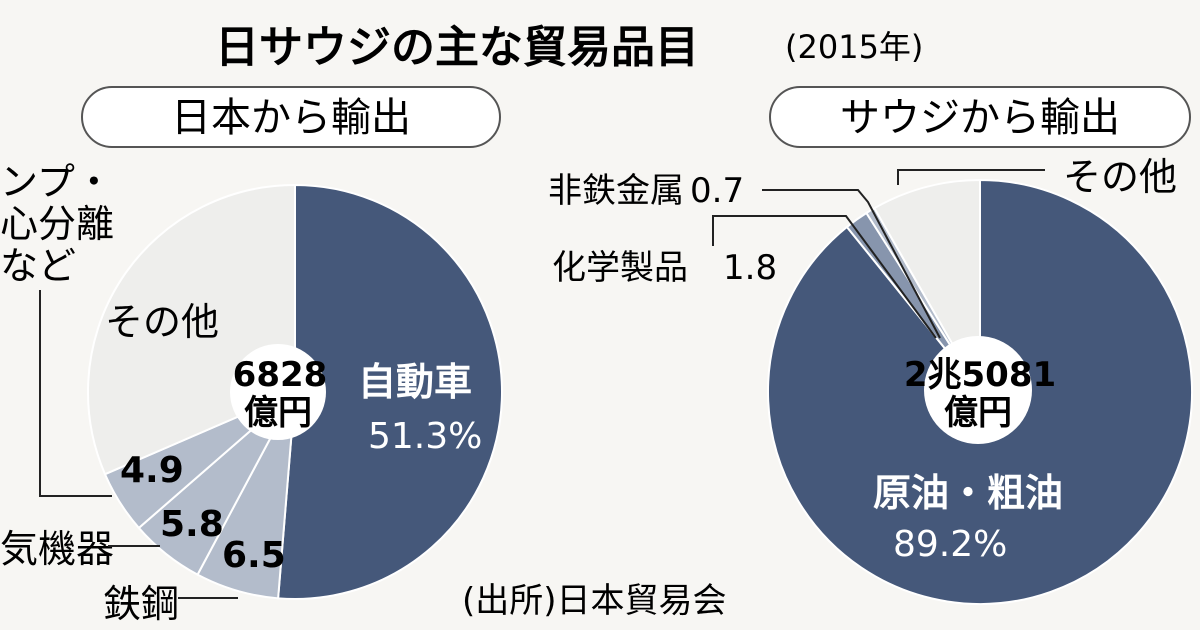 The height and width of the screenshot is (630, 1200). I want to click on right-panel-pill, so click(980, 117).